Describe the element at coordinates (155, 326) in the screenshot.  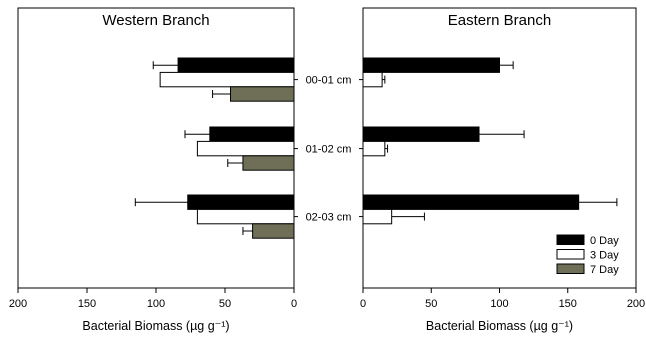
I see `western-x-axis-label: Bacterial Biomass (µg g⁻¹)` at that location.